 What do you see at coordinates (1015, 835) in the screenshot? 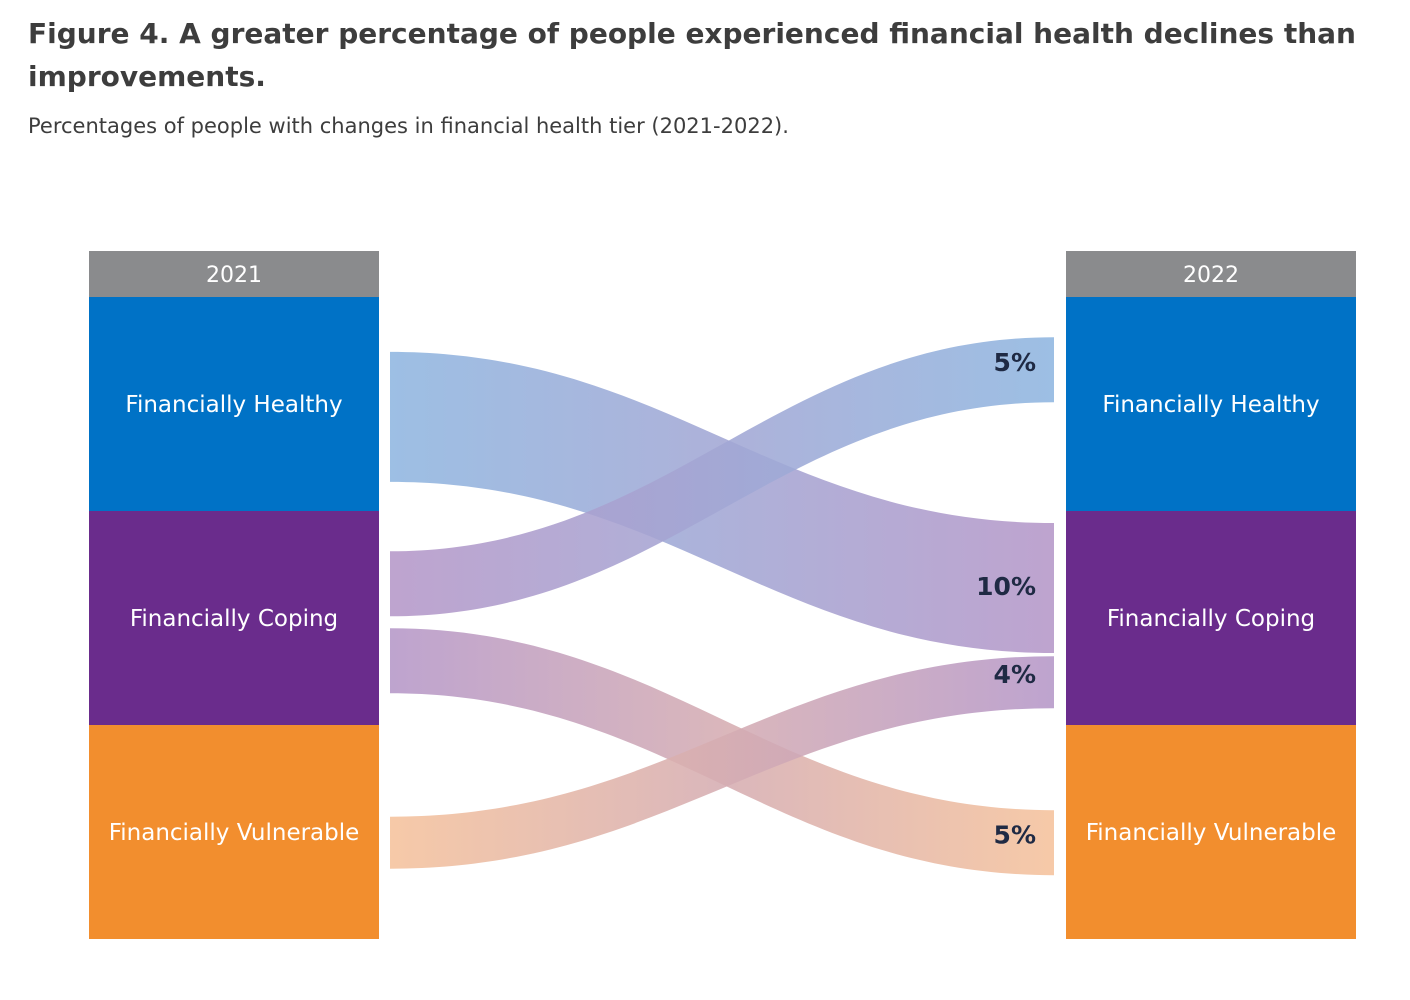
I see `flow-label-financially-coping-to-financially-vulnerable: 5%` at bounding box center [1015, 835].